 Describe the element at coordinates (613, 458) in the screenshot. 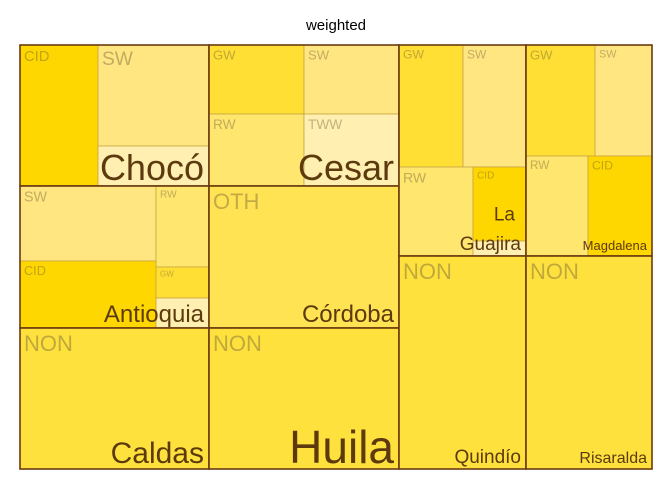

I see `group-label-risaralda: Risaralda` at that location.